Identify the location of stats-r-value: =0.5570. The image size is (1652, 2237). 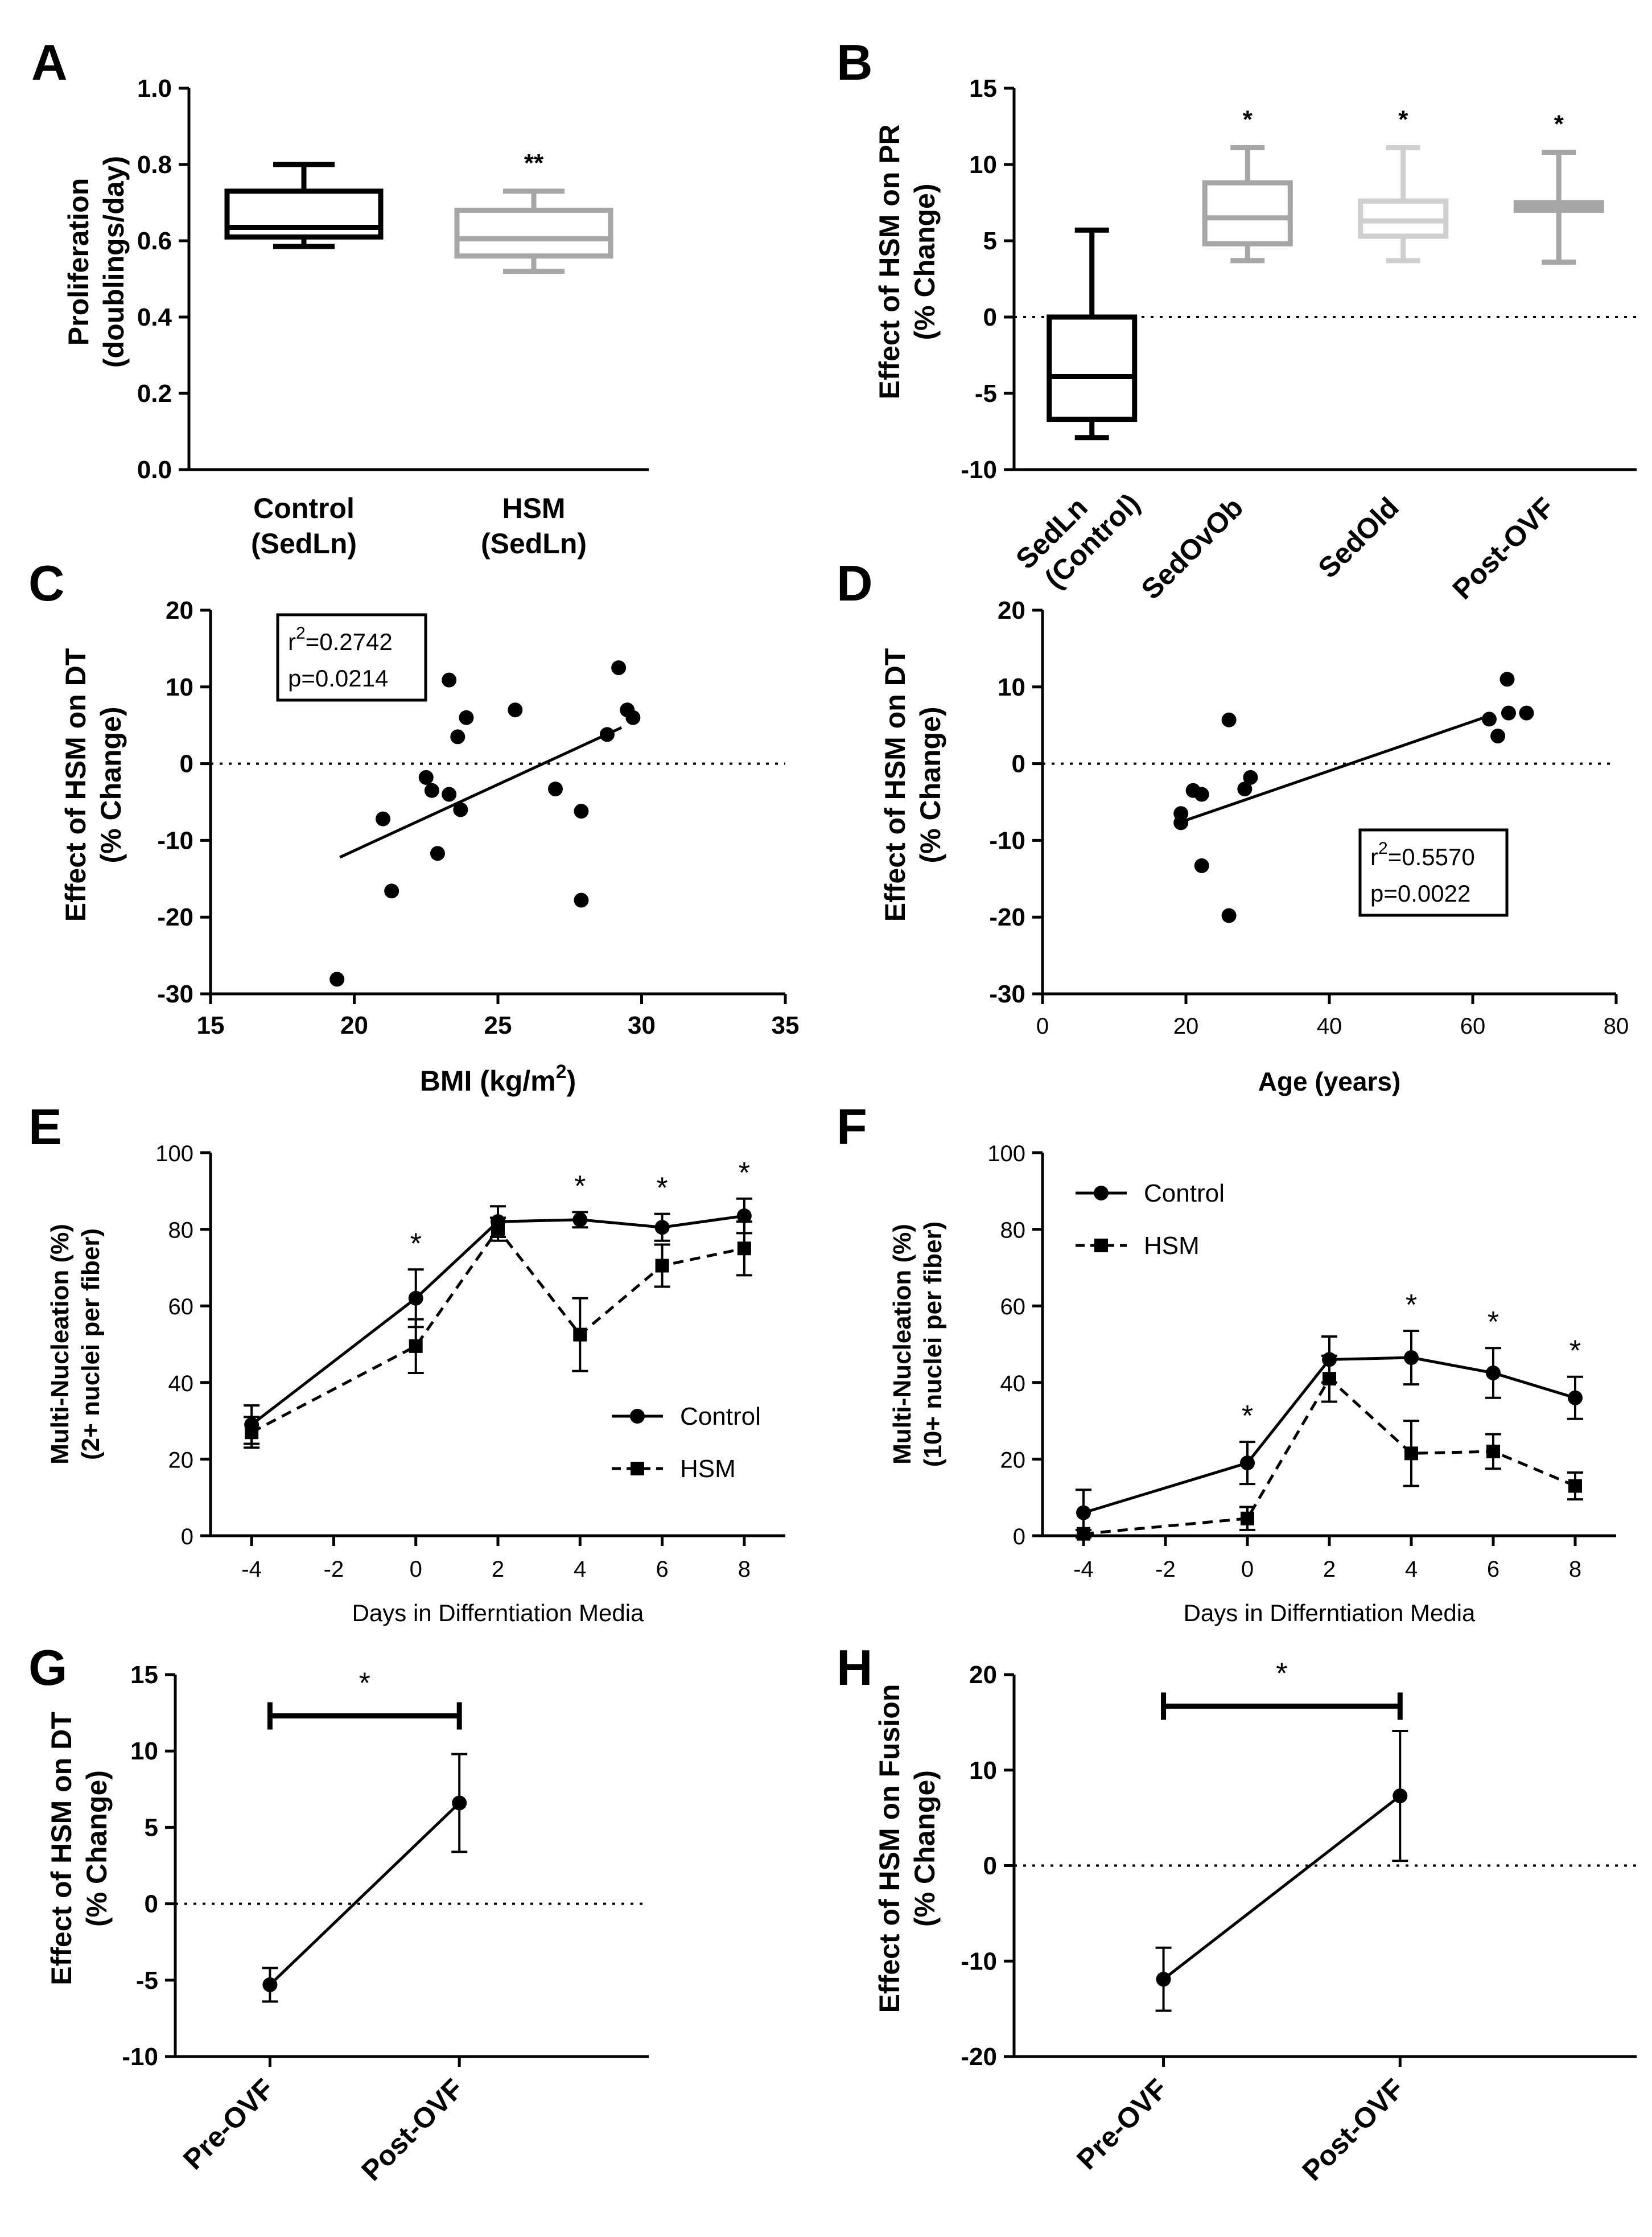
(1432, 857).